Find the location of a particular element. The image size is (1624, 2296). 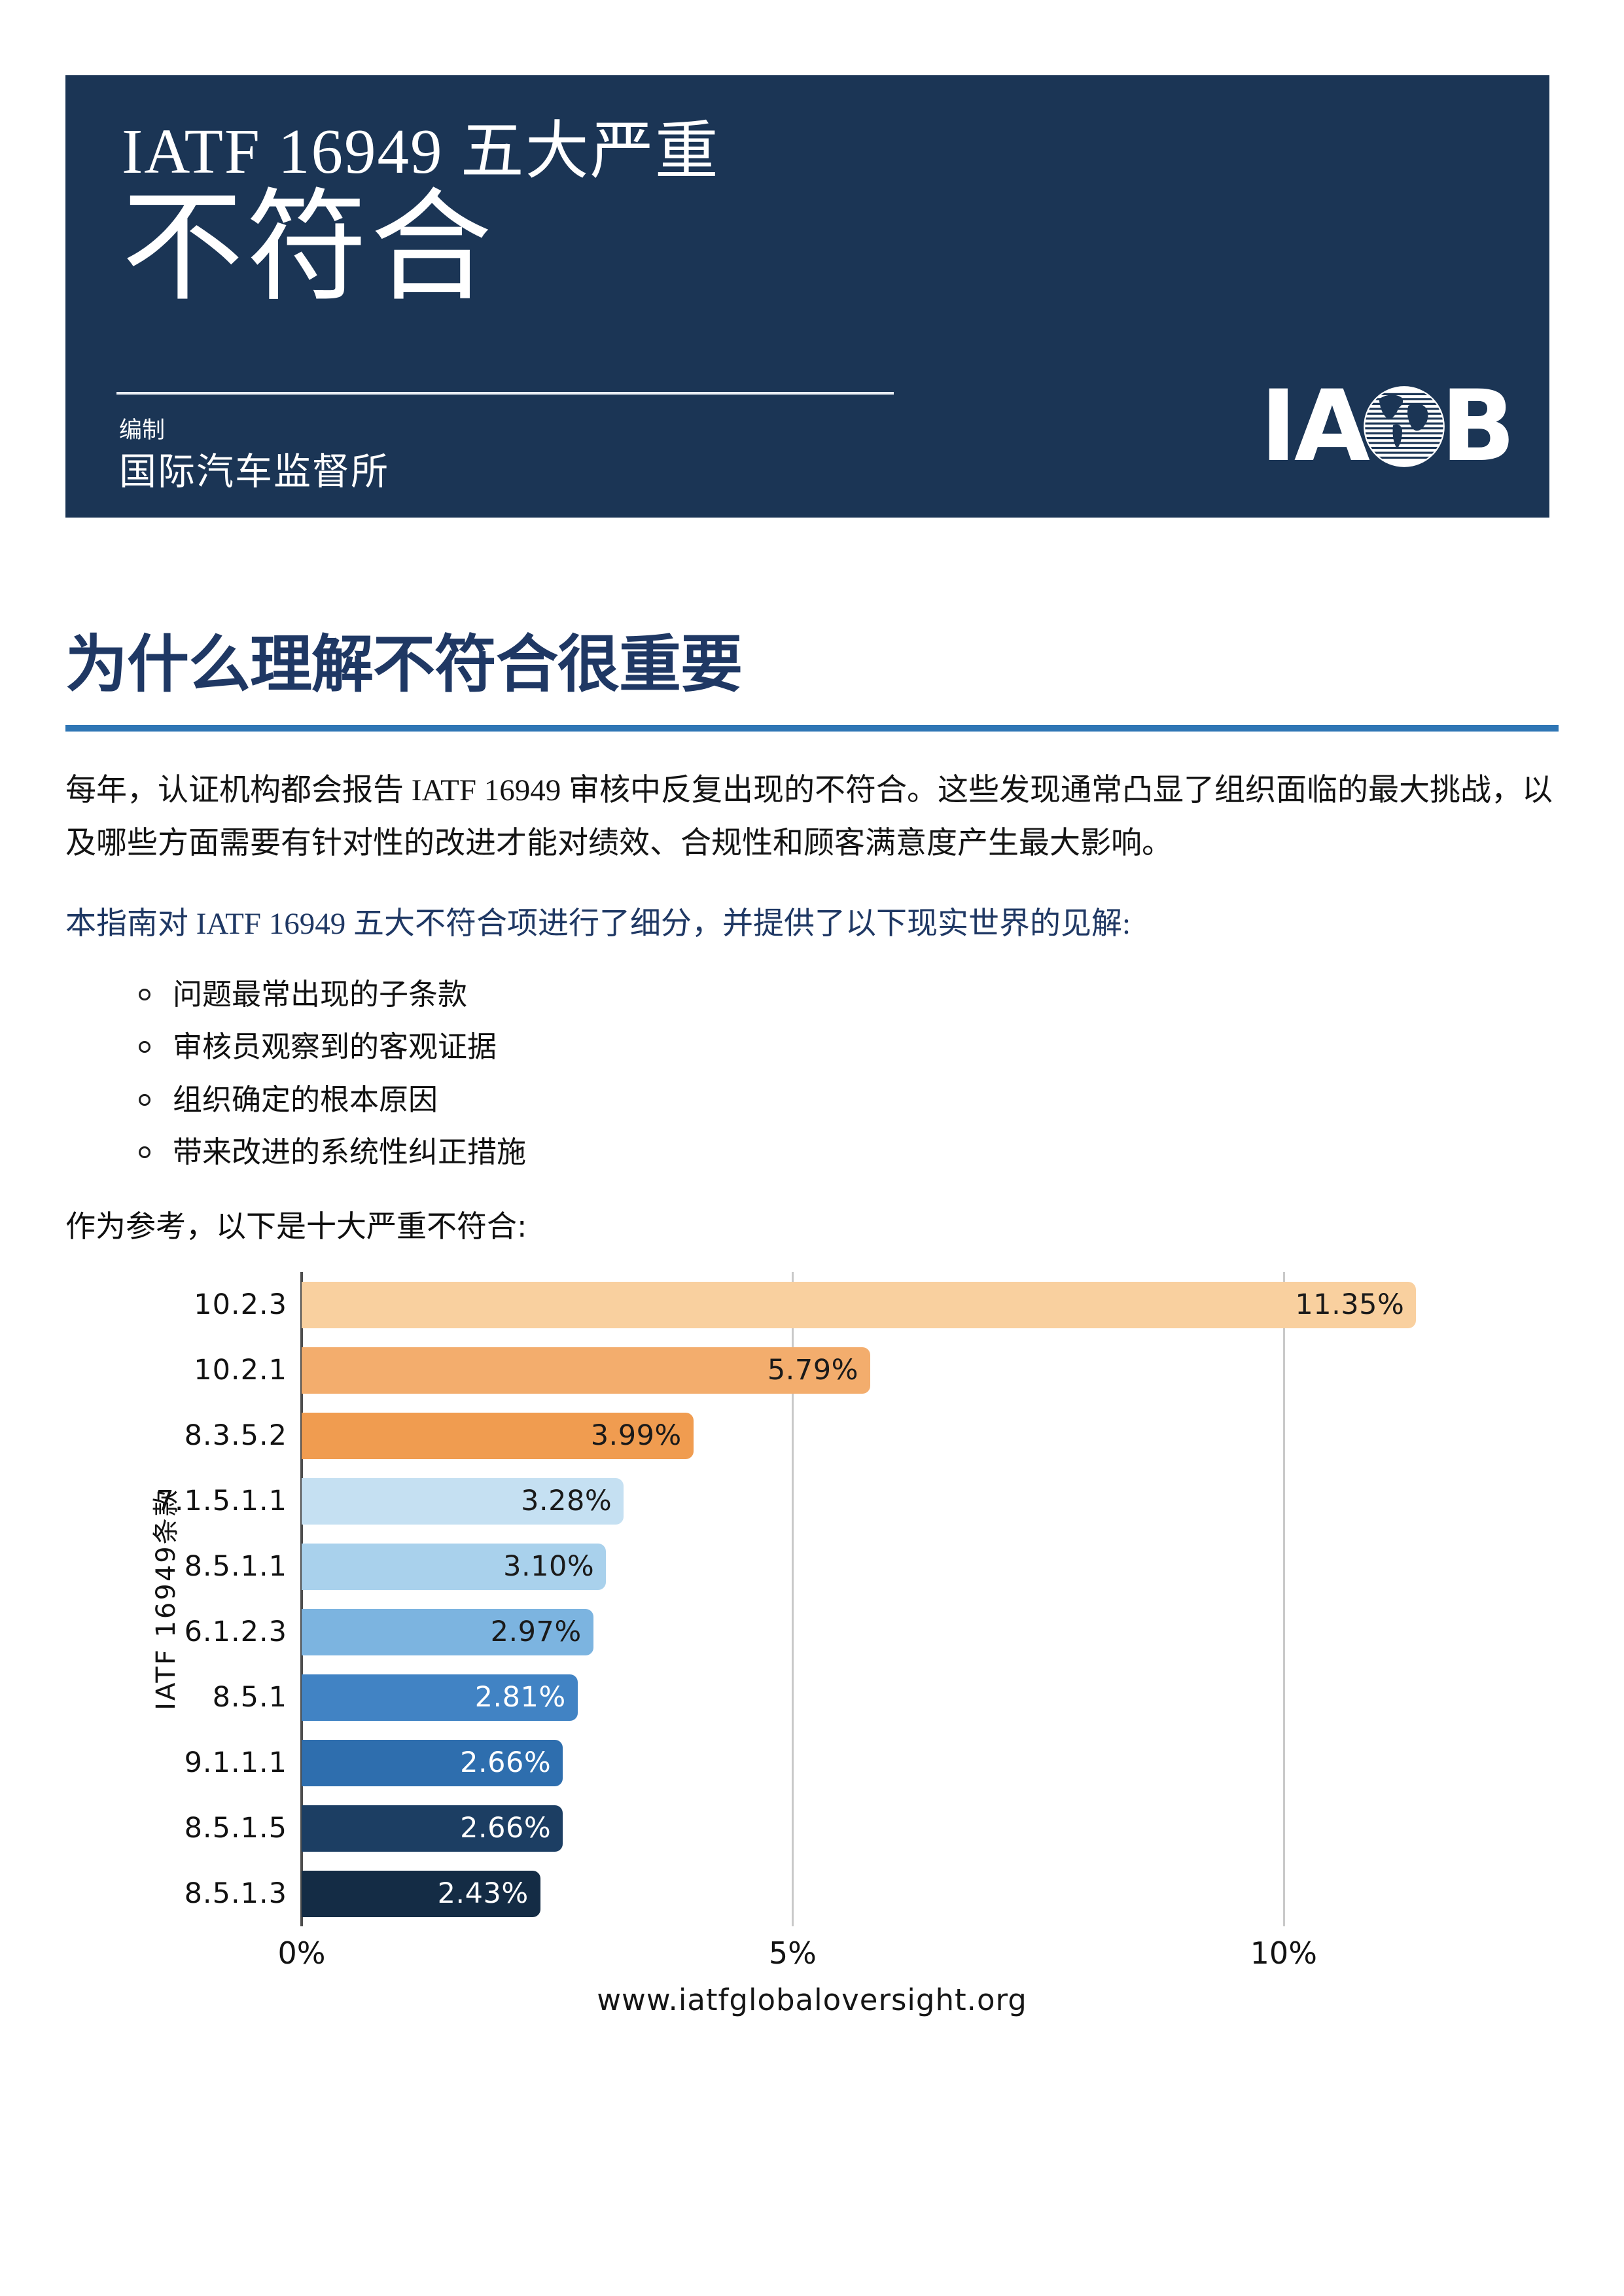

chart-row: 10.2.1 5.79% is located at coordinates (812, 1370).